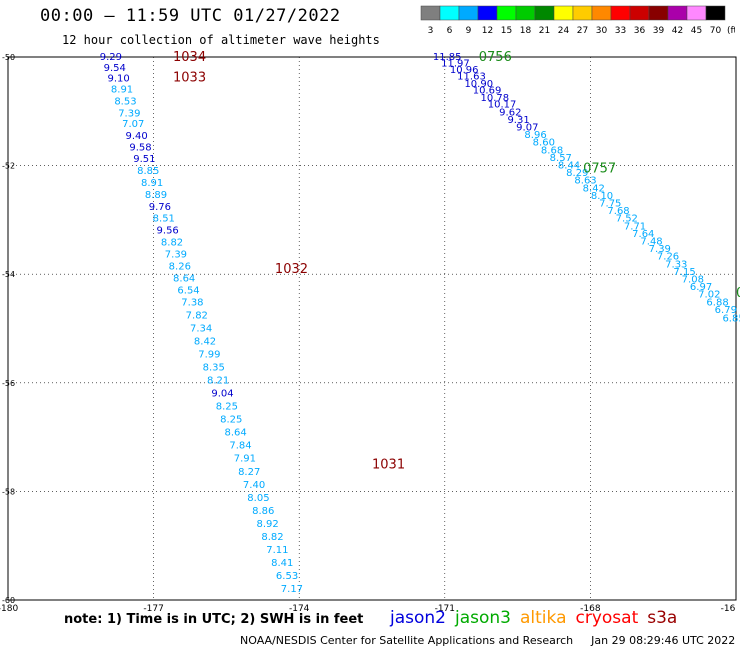 The height and width of the screenshot is (650, 740). What do you see at coordinates (254, 485) in the screenshot?
I see `wave-height-label: 7.40` at bounding box center [254, 485].